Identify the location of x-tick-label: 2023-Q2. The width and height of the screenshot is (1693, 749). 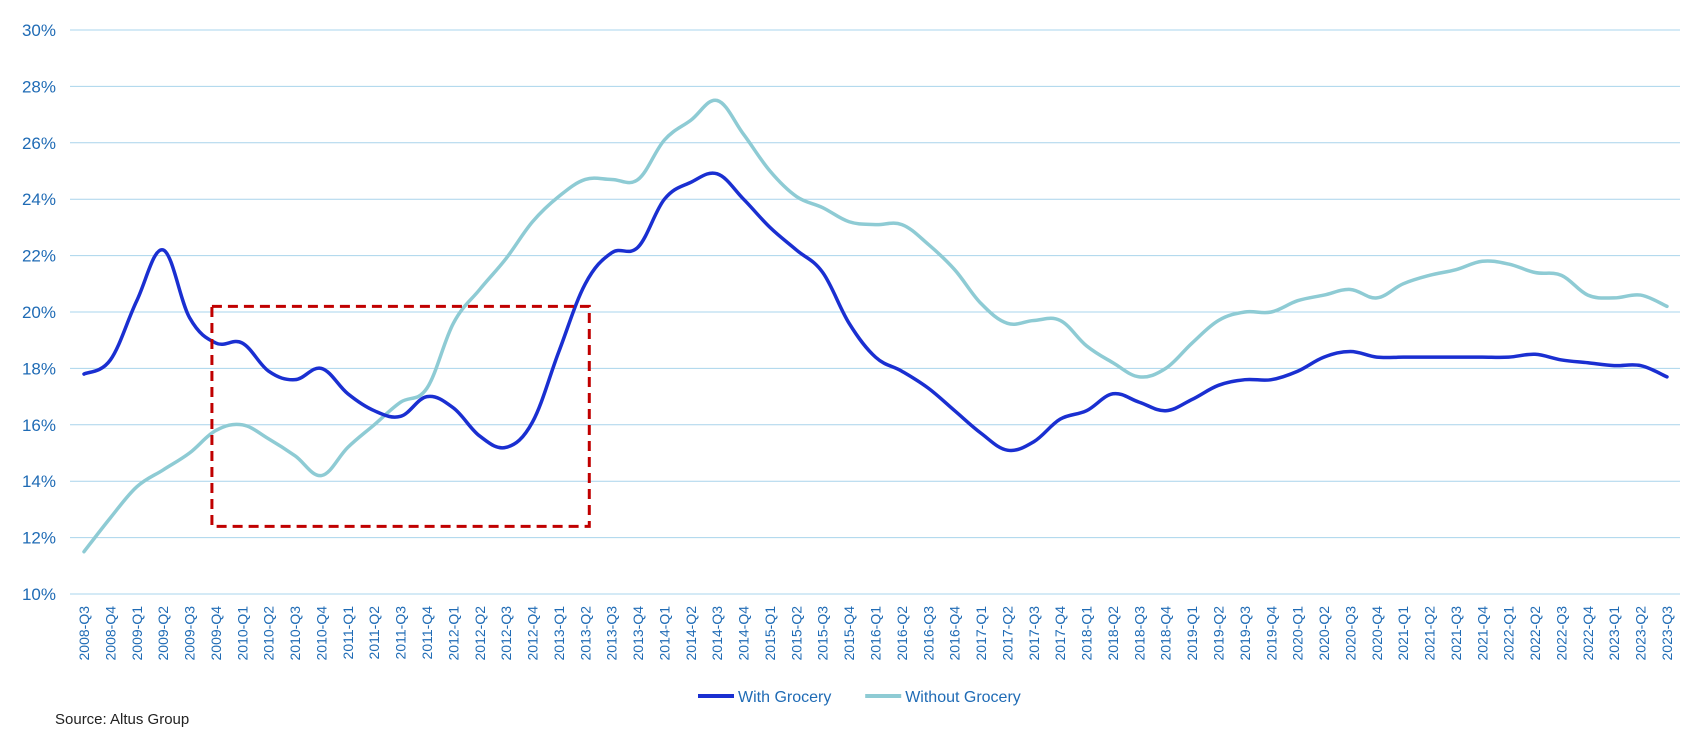
(1641, 633).